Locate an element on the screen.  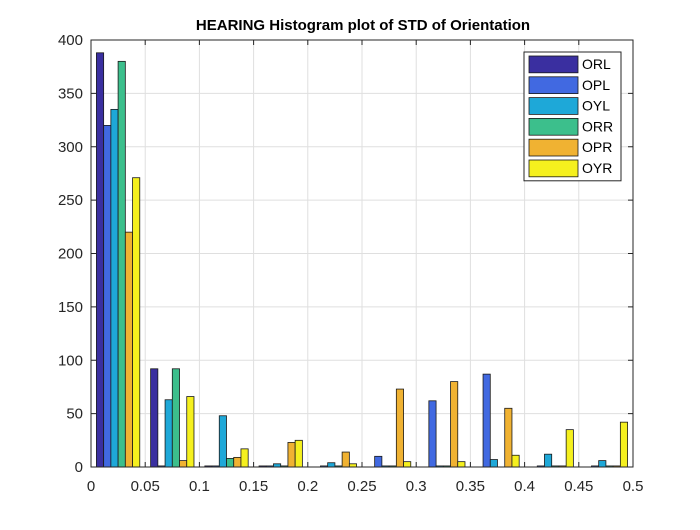
legend-swatch-oyl is located at coordinates (553, 106).